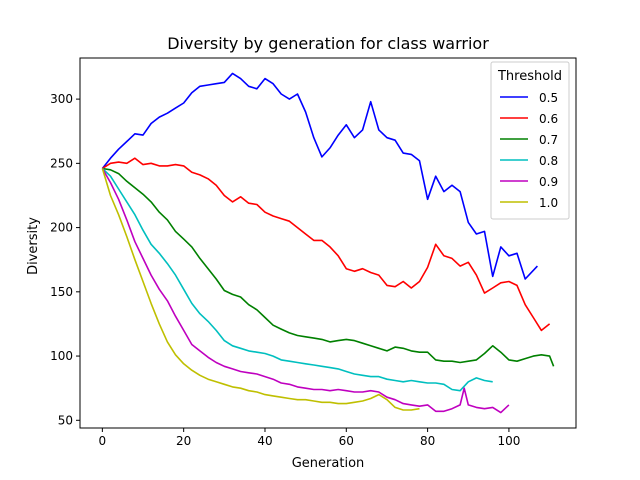 Image resolution: width=640 pixels, height=480 pixels. Describe the element at coordinates (61, 163) in the screenshot. I see `y-tick-label-4: 250` at that location.